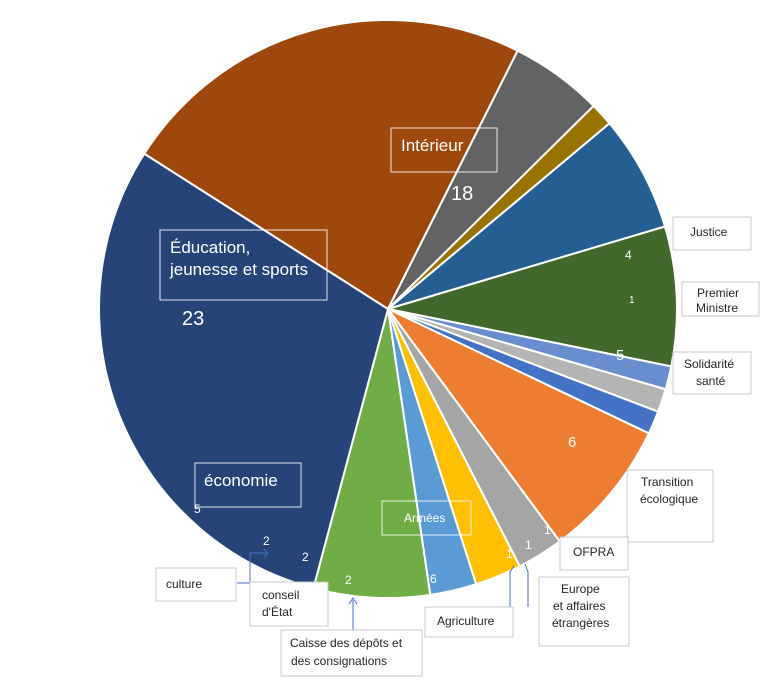 The height and width of the screenshot is (683, 779). Describe the element at coordinates (547, 530) in the screenshot. I see `ofpra-value: 1` at that location.